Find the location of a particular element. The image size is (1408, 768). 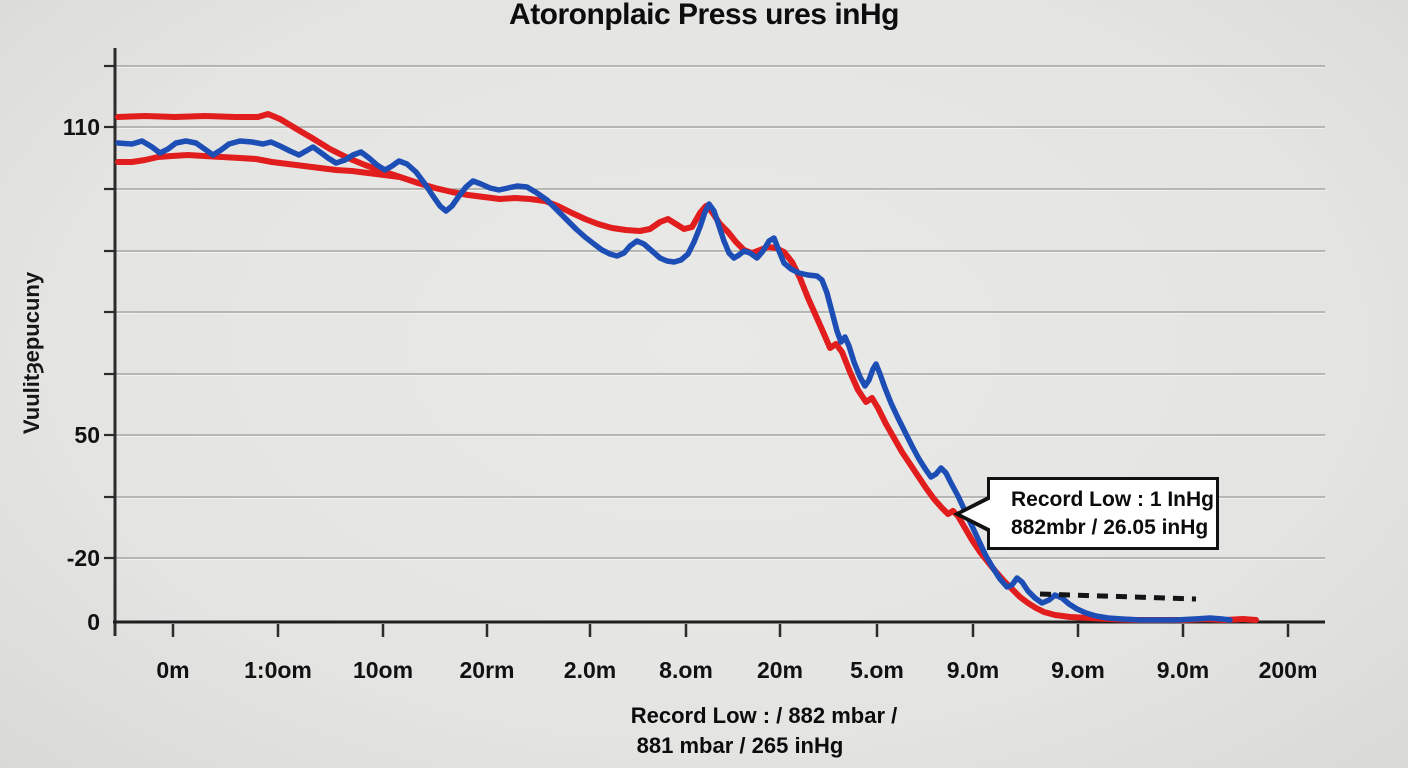

x-tick-label: 1:0om is located at coordinates (278, 670).